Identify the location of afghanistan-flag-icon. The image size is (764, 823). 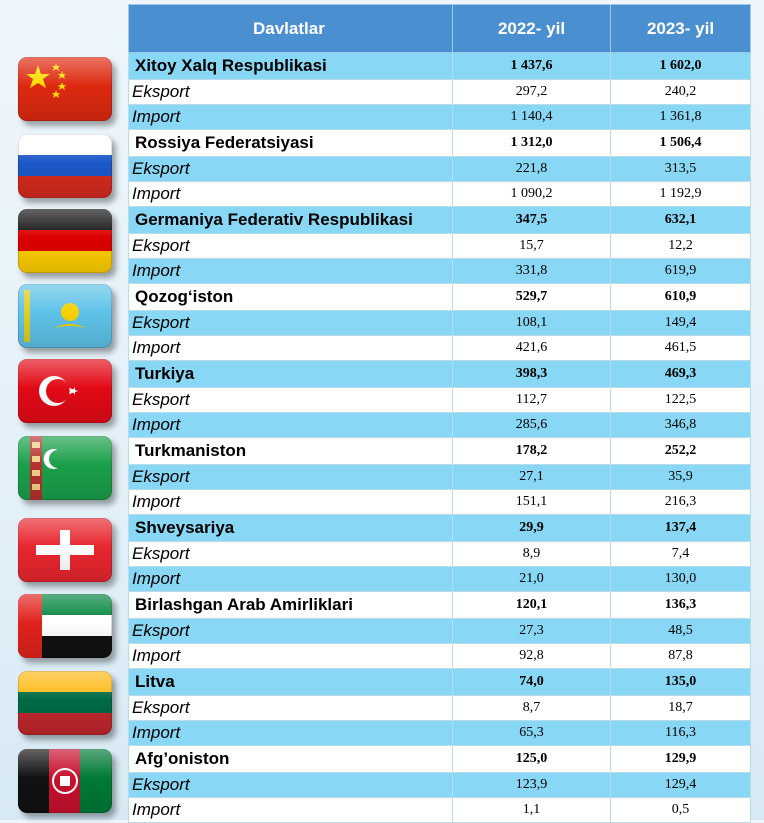
(65, 781).